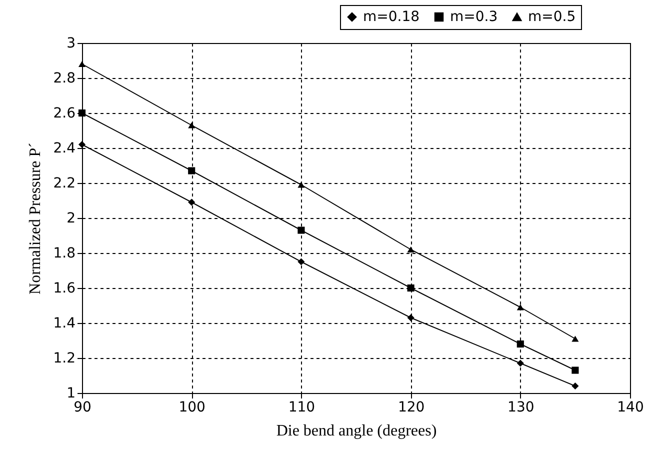 The height and width of the screenshot is (459, 646). What do you see at coordinates (391, 17) in the screenshot?
I see `legend-label: m=0.18` at bounding box center [391, 17].